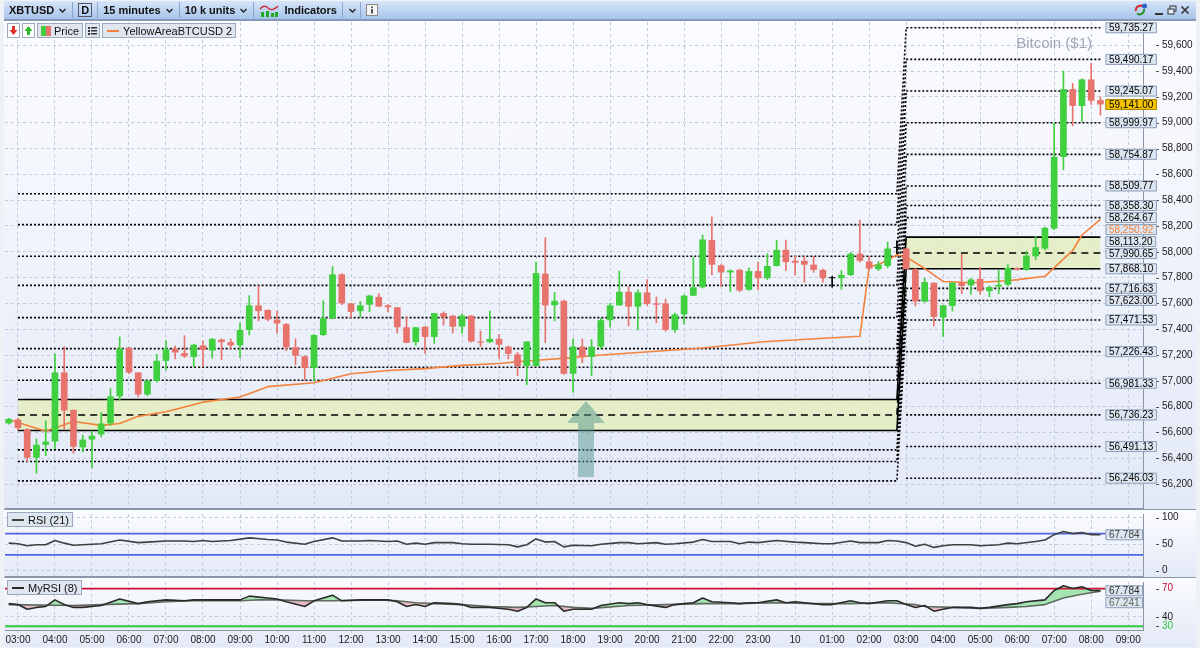  What do you see at coordinates (351, 639) in the screenshot?
I see `x-tick-label: 12:00` at bounding box center [351, 639].